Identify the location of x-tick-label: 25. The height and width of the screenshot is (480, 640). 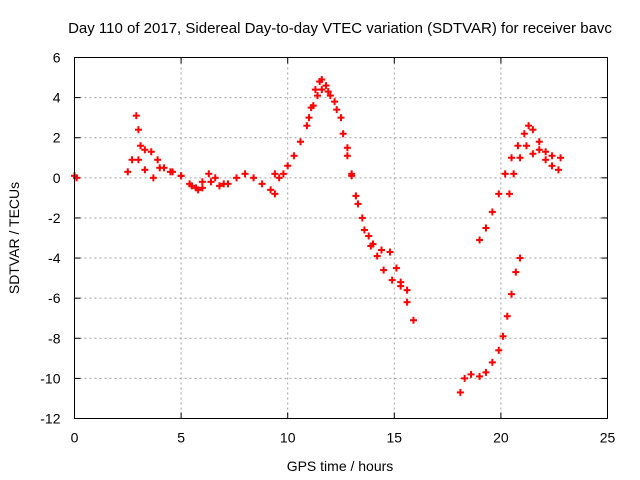
(608, 438).